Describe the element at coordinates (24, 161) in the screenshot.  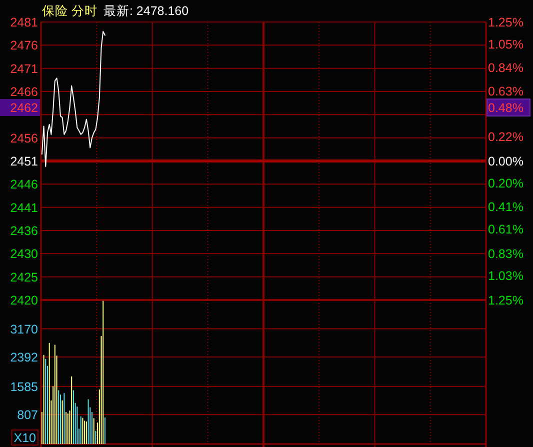
I see `y-tick-label: 2451` at that location.